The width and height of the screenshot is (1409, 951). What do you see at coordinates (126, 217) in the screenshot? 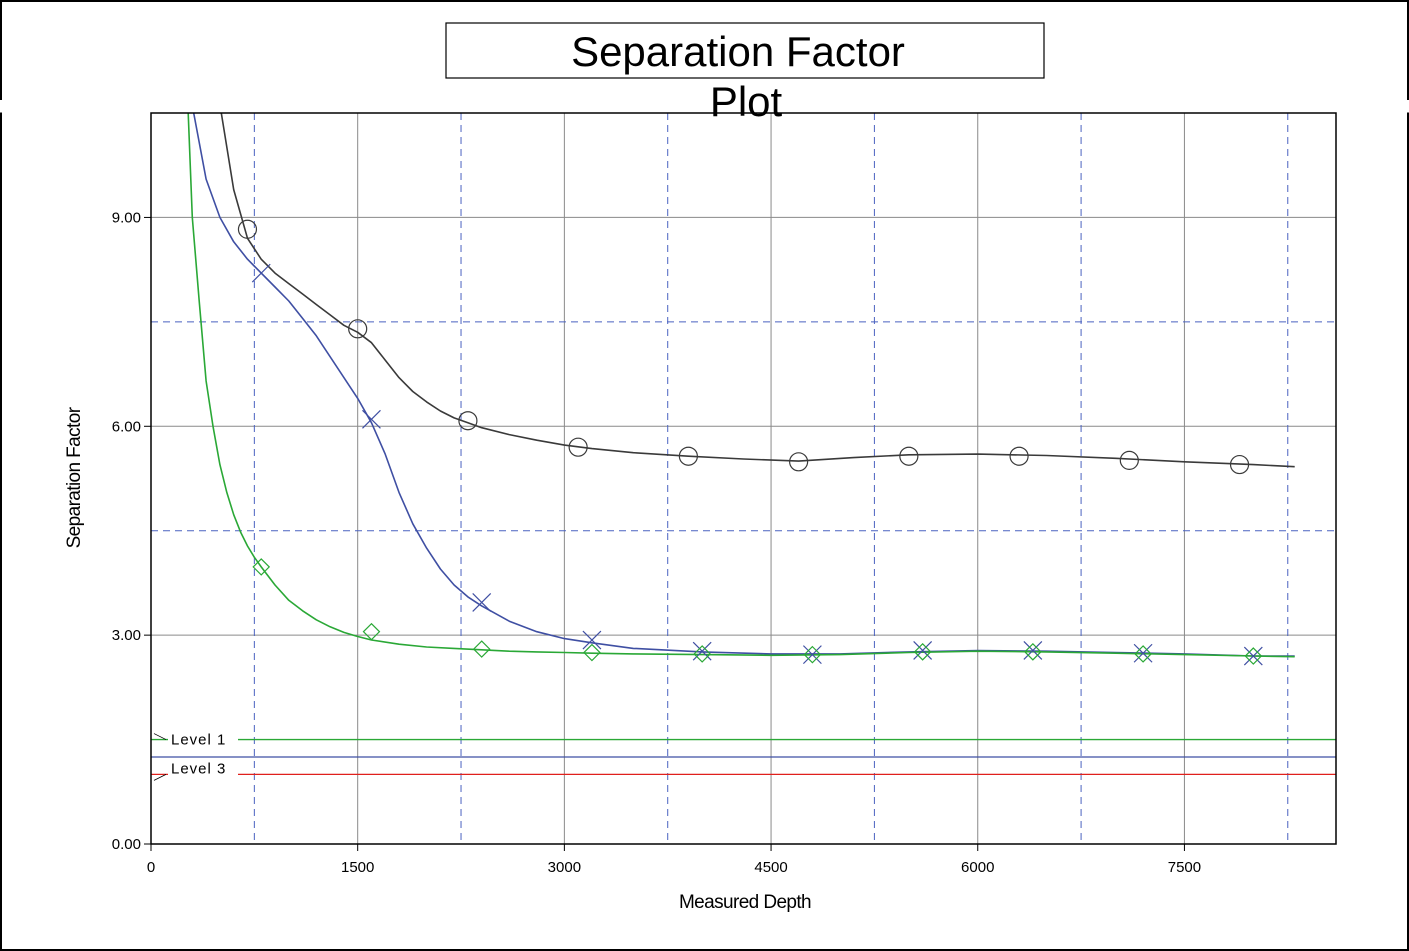
I see `y-tick-label: 9.00` at bounding box center [126, 217].